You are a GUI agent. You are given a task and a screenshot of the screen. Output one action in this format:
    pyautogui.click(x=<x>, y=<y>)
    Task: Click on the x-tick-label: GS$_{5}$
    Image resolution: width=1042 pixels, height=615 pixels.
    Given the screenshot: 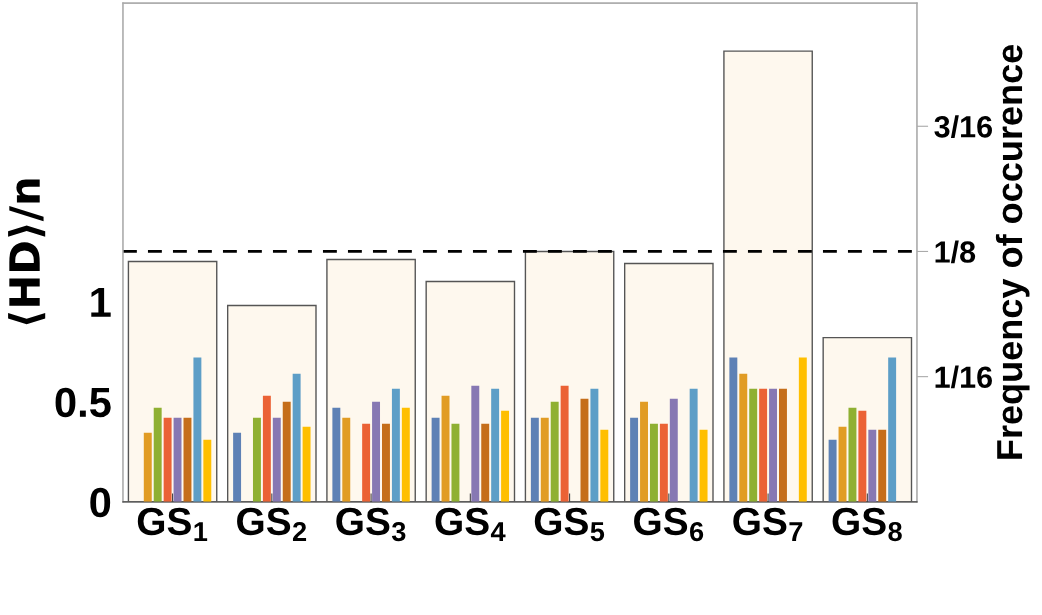 What is the action you would take?
    pyautogui.click(x=569, y=524)
    